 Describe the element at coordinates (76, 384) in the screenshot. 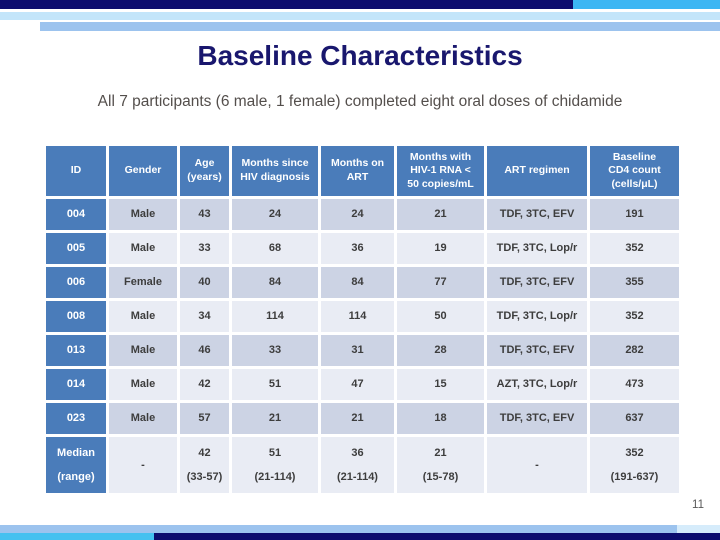

I see `row-id-cell: 014` at that location.